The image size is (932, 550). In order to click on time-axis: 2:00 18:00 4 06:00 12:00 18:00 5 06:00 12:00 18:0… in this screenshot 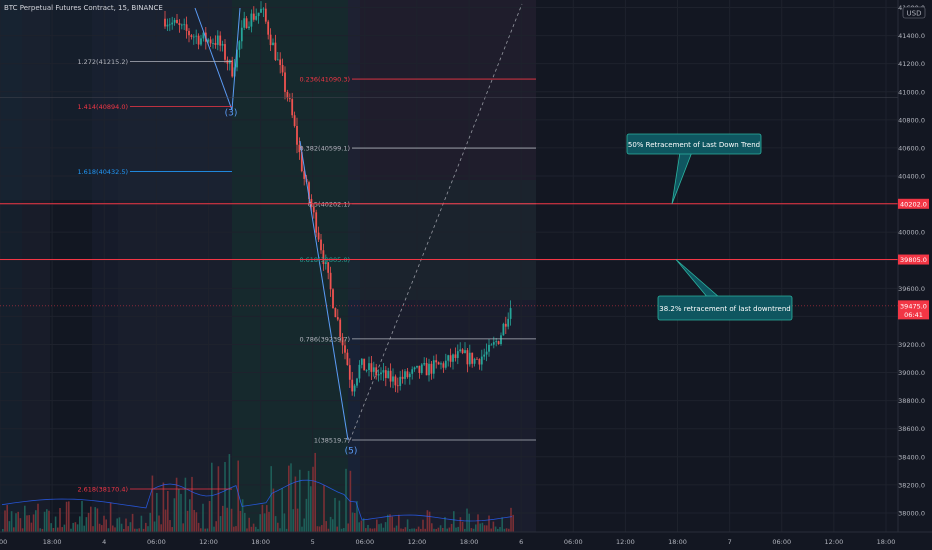, I will do `click(447, 542)`.